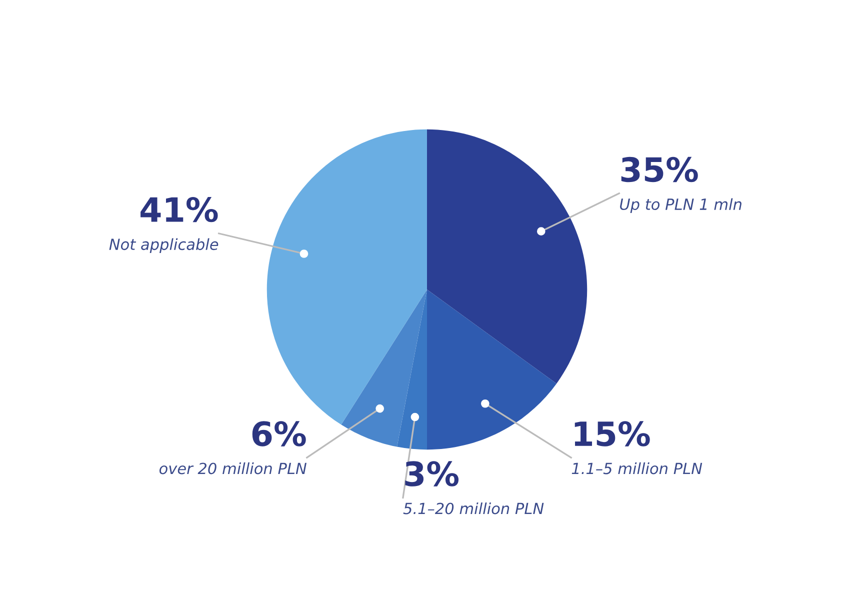 This screenshot has width=854, height=611. Describe the element at coordinates (681, 205) in the screenshot. I see `slice-label: Up to PLN 1 mln` at that location.